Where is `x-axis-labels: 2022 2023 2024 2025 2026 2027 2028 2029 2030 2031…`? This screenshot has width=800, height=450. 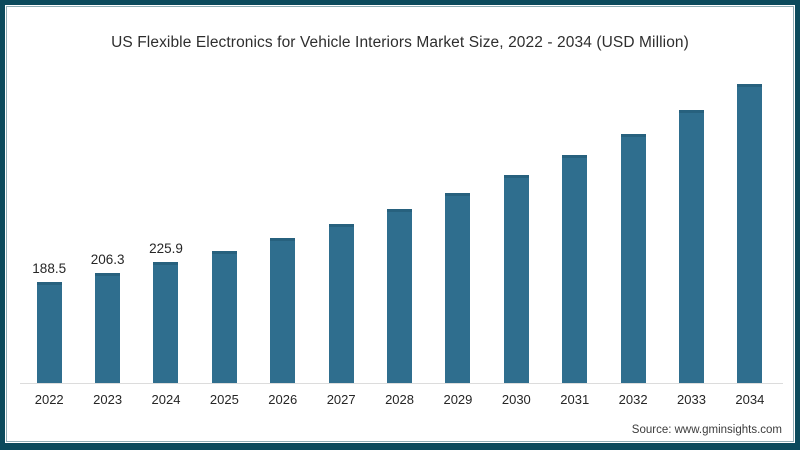
x-axis-labels: 2022 2023 2024 2025 2026 2027 2028 2029 2030 2031… is located at coordinates (399, 399).